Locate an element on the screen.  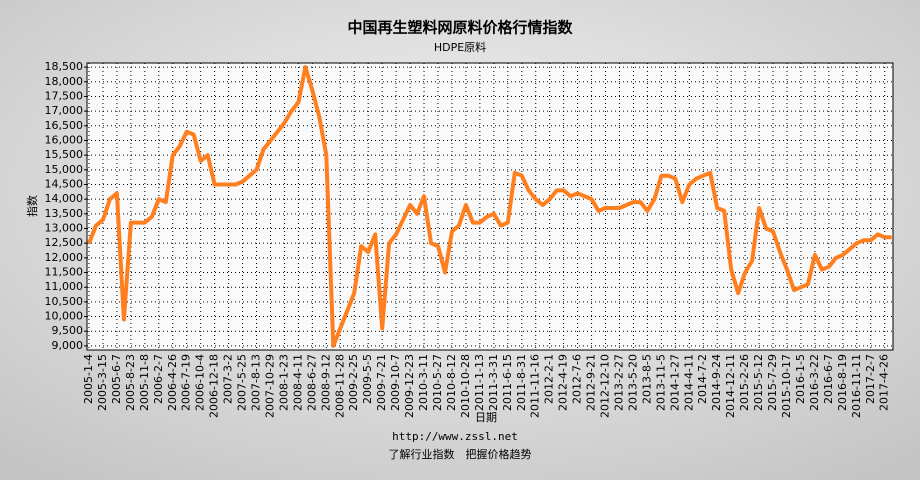
x-tick-label: 2005-8-23 is located at coordinates (130, 382).